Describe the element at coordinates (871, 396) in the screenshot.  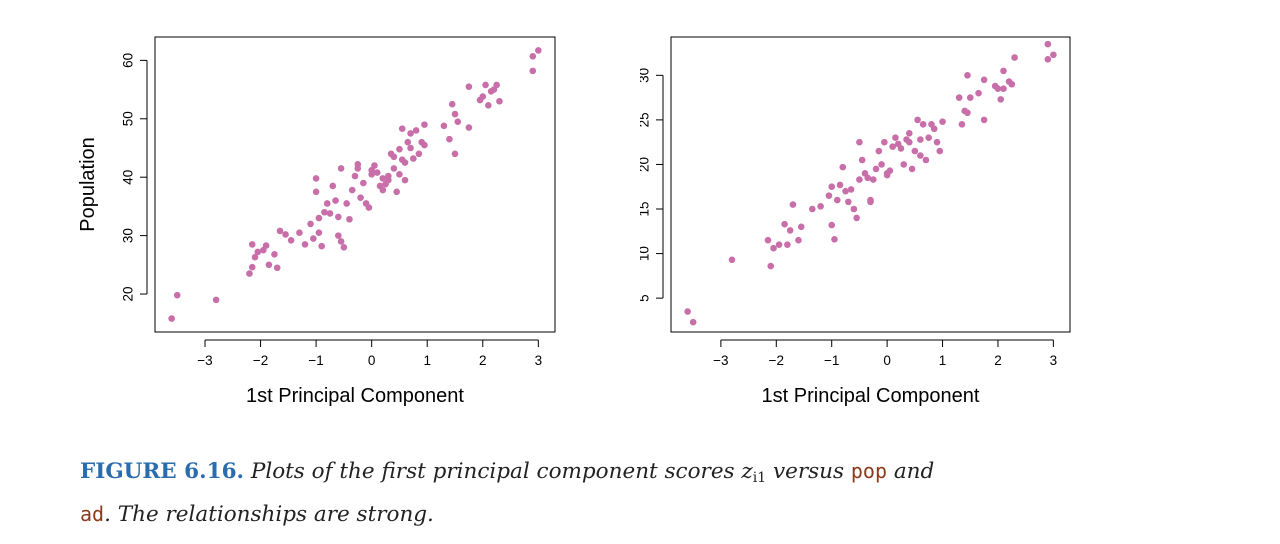
I see `x-axis-title: 1st Principal Component` at that location.